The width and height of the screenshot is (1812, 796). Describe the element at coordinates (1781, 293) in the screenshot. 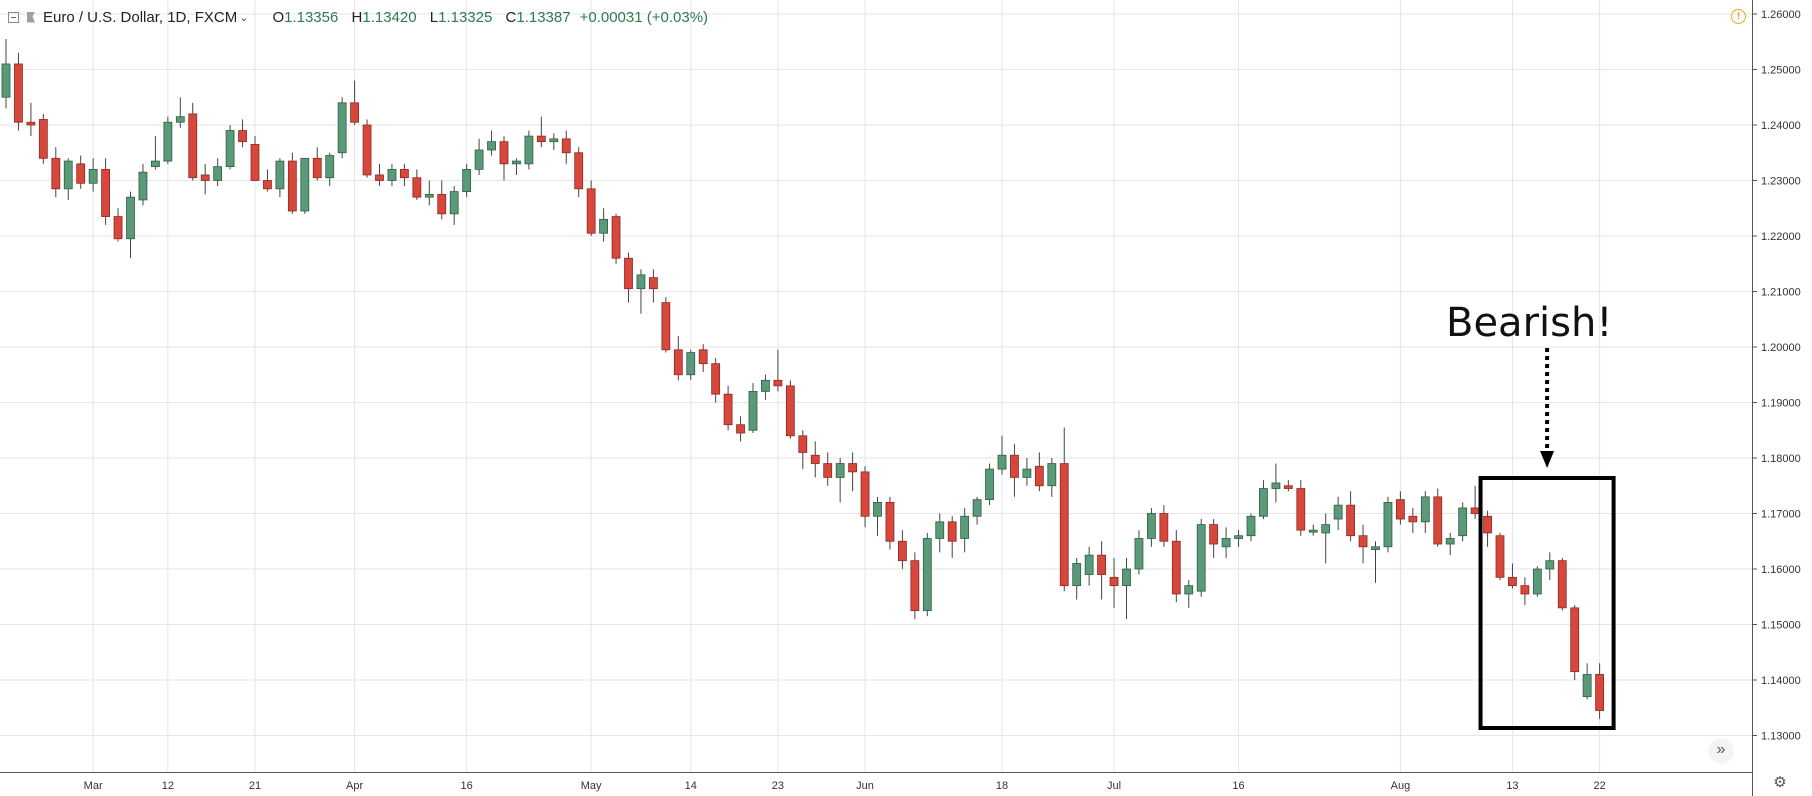

I see `price-tick-label: 1.21000` at that location.